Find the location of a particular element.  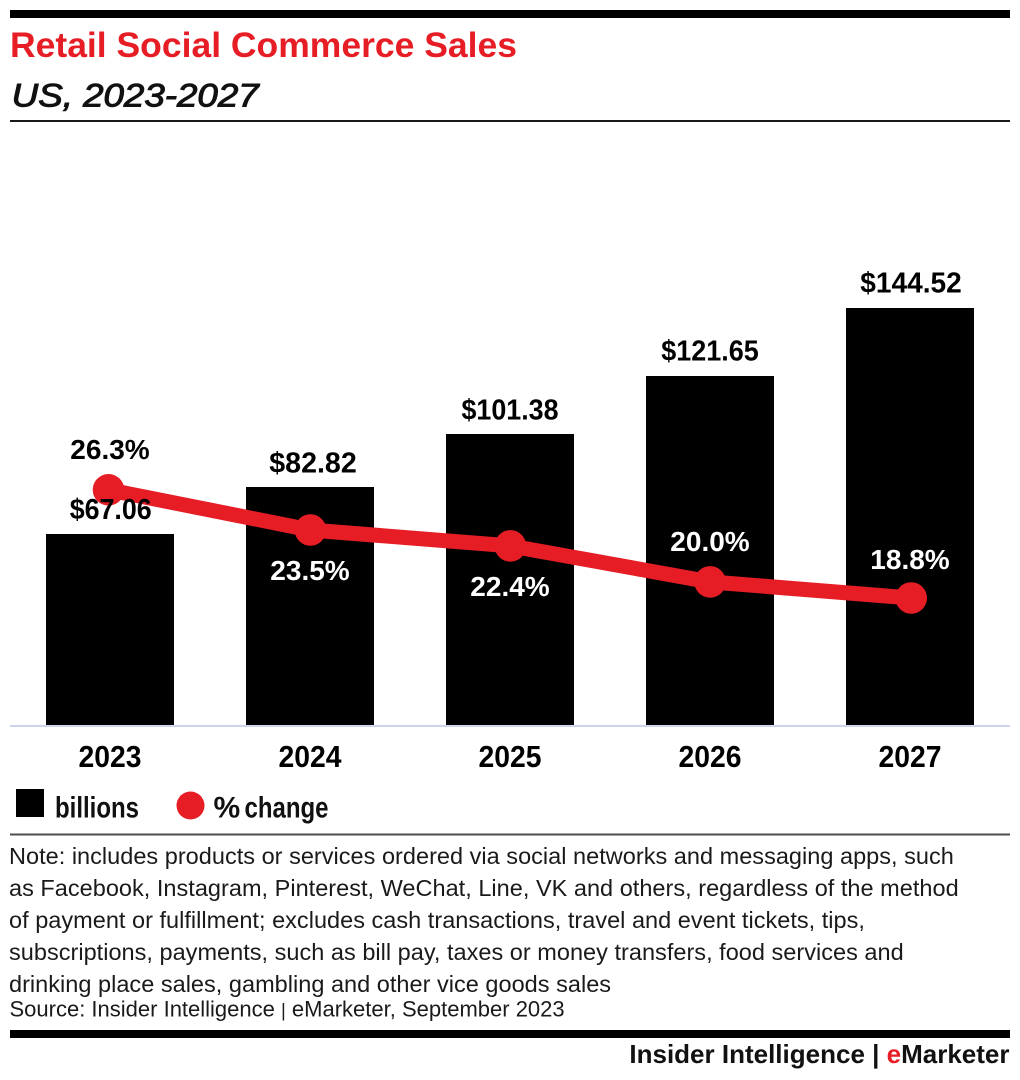

svg-text:Insider Intelligence | eMarket: Insider Intelligence | eMarketer is located at coordinates (819, 1054).